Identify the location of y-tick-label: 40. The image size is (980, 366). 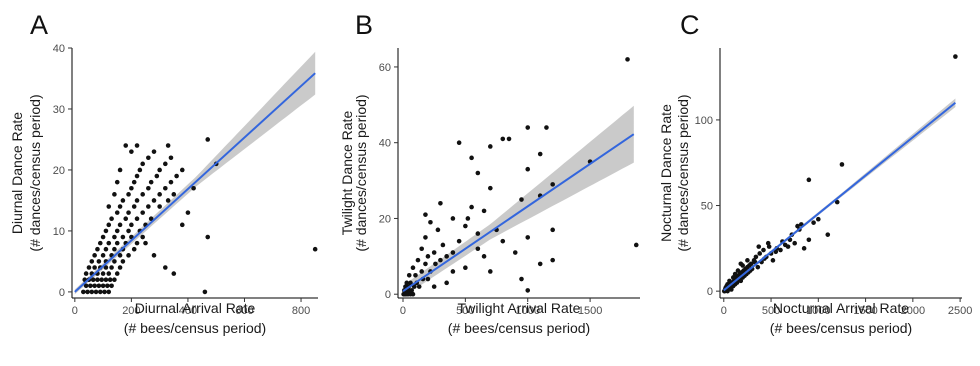
(385, 144).